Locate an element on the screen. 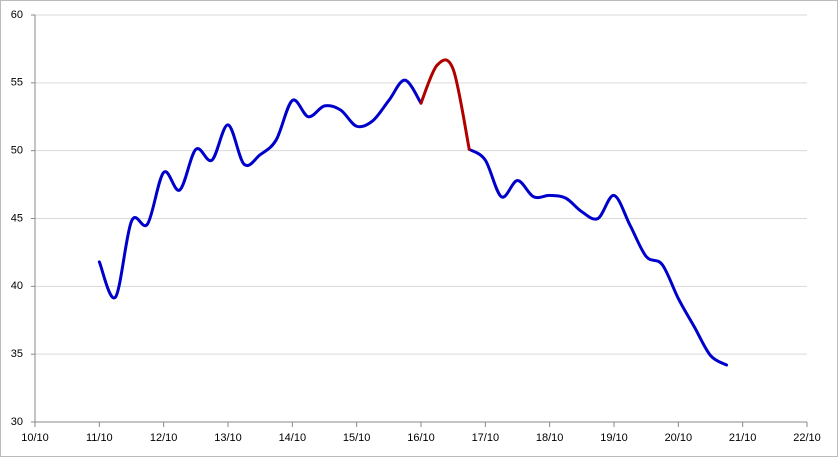  y-tick-label: 50 is located at coordinates (17, 151).